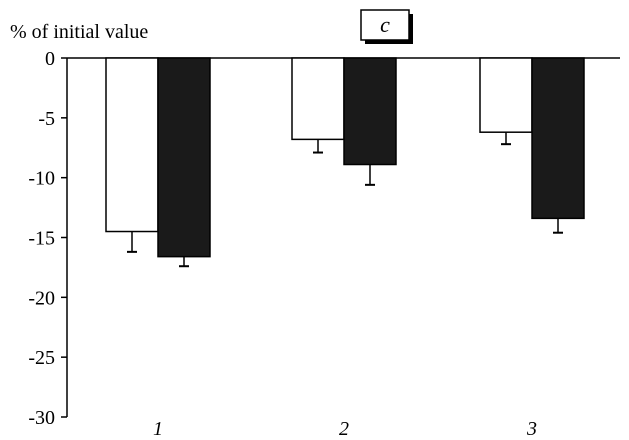 Image resolution: width=629 pixels, height=440 pixels. I want to click on panel-label-box: c, so click(386, 26).